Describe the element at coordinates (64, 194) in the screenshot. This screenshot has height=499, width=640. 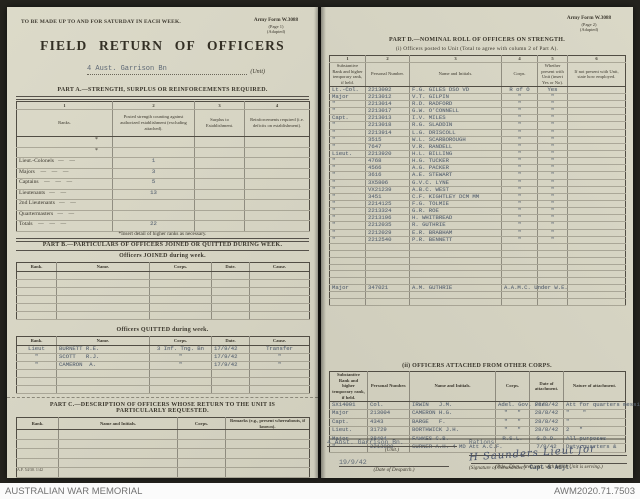
I see `table-cell: Lieutenants — —` at that location.